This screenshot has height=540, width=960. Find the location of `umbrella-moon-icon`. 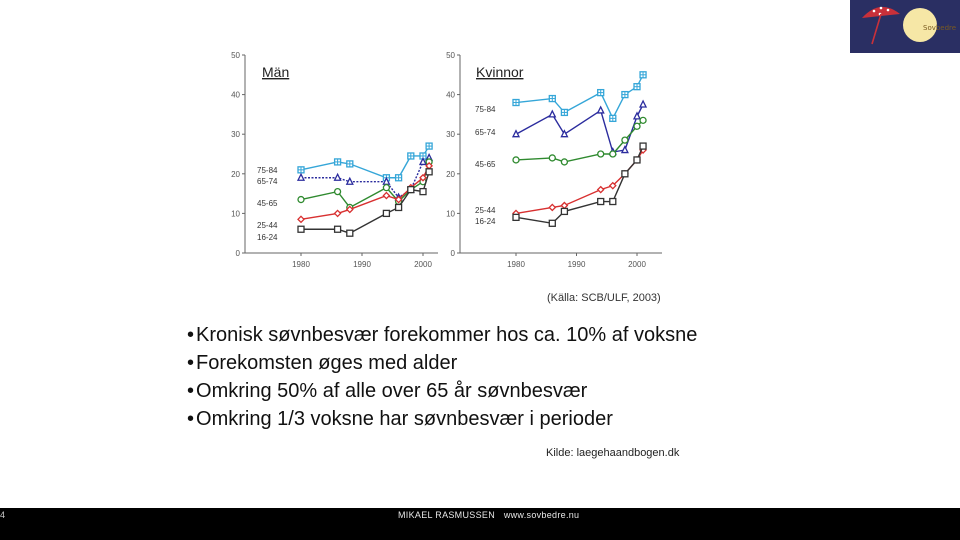

umbrella-moon-icon is located at coordinates (899, 25).